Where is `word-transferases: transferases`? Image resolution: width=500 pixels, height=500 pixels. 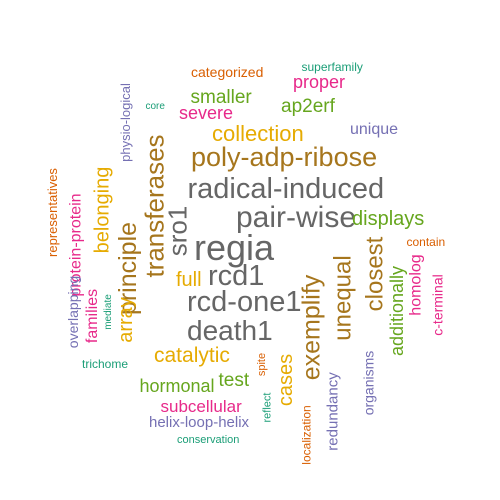
word-transferases: transferases is located at coordinates (154, 206).